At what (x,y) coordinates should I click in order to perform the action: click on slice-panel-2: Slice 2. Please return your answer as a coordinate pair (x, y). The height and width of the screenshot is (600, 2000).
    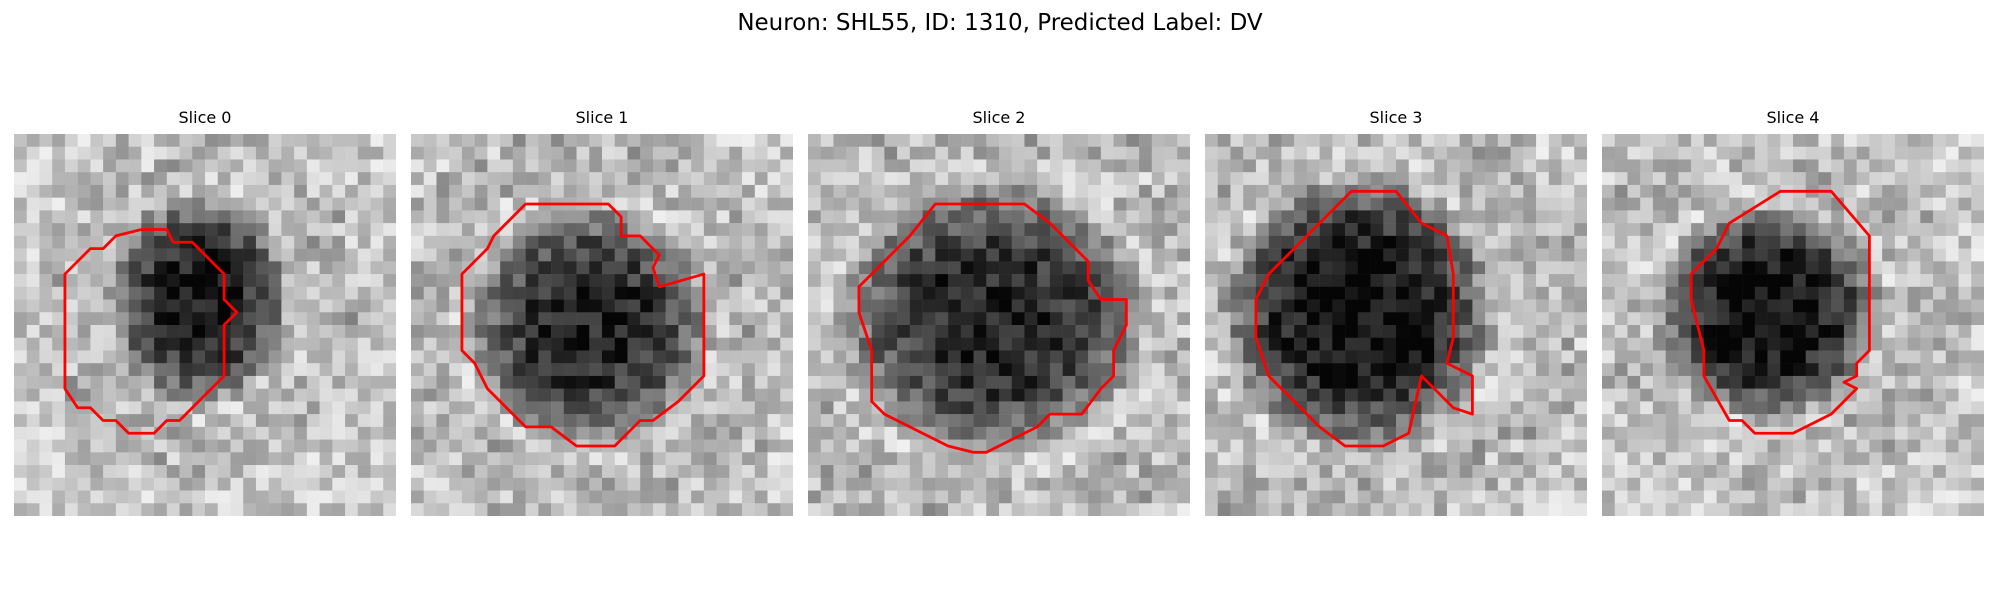
    Looking at the image, I should click on (999, 312).